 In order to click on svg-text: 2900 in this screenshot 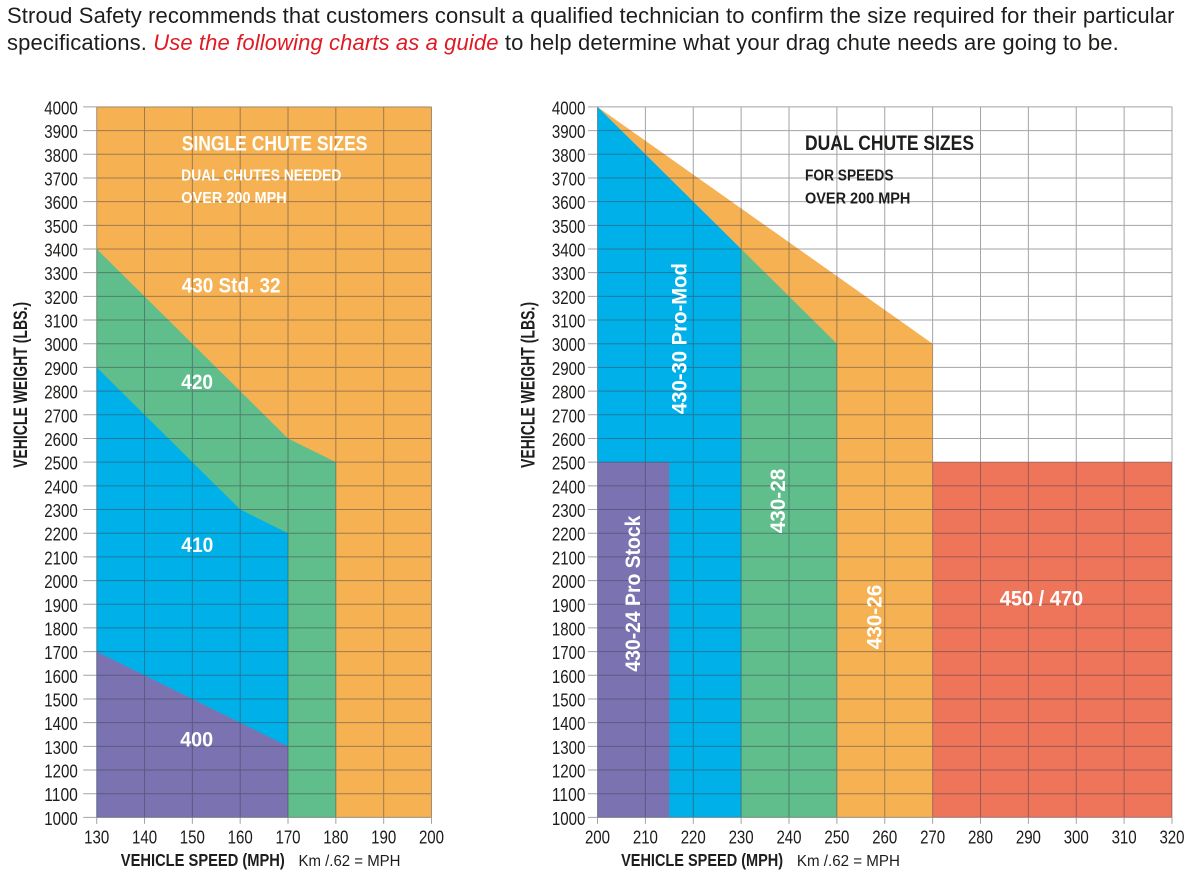, I will do `click(569, 368)`.